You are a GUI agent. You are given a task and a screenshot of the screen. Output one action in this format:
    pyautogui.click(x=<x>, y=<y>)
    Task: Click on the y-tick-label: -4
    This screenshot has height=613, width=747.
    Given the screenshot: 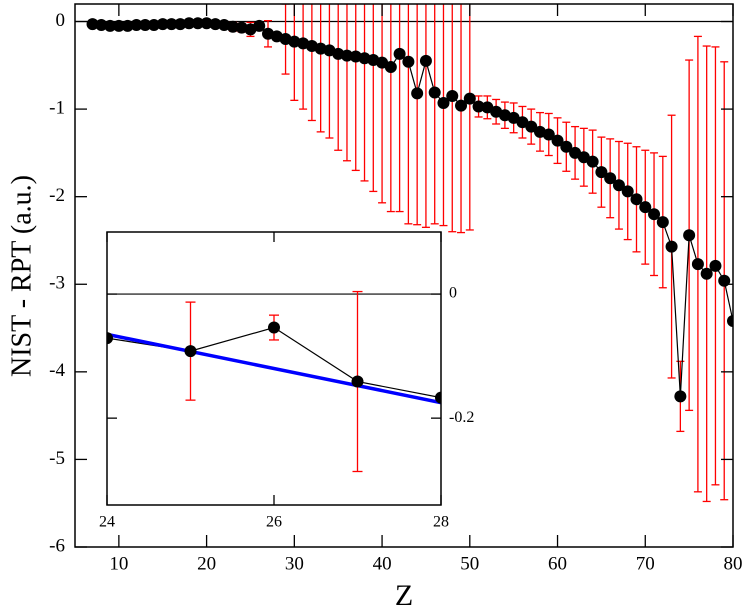 What is the action you would take?
    pyautogui.click(x=57, y=370)
    